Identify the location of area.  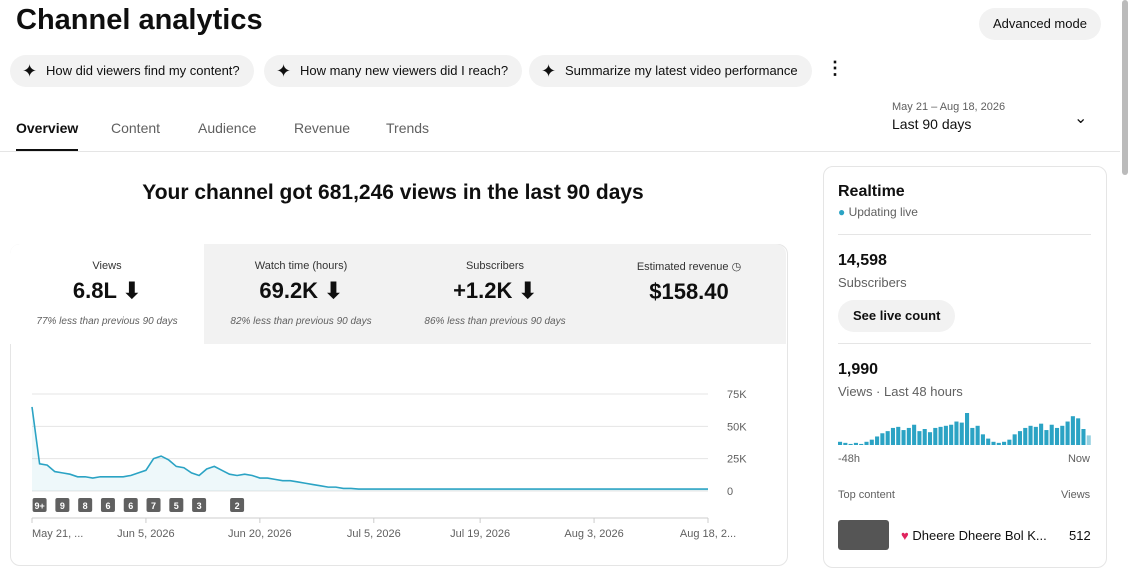
(370, 448).